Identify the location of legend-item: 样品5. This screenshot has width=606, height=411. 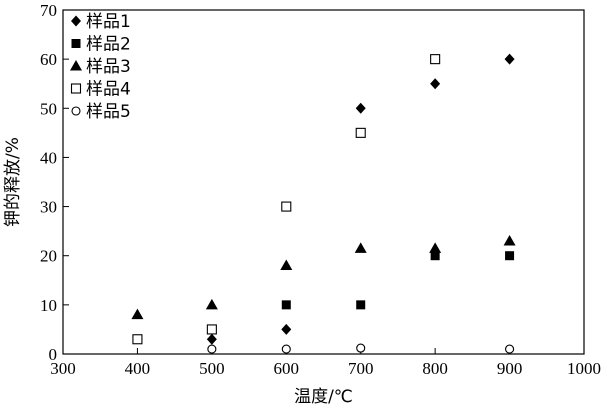
(101, 112).